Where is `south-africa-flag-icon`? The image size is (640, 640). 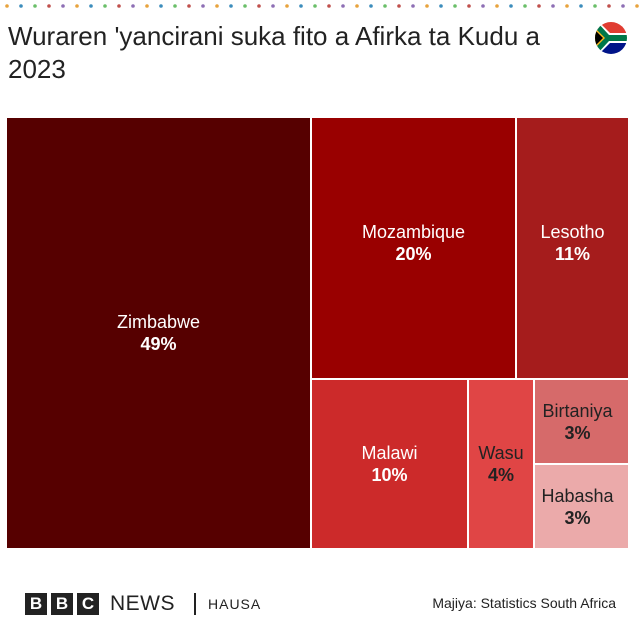 south-africa-flag-icon is located at coordinates (611, 38).